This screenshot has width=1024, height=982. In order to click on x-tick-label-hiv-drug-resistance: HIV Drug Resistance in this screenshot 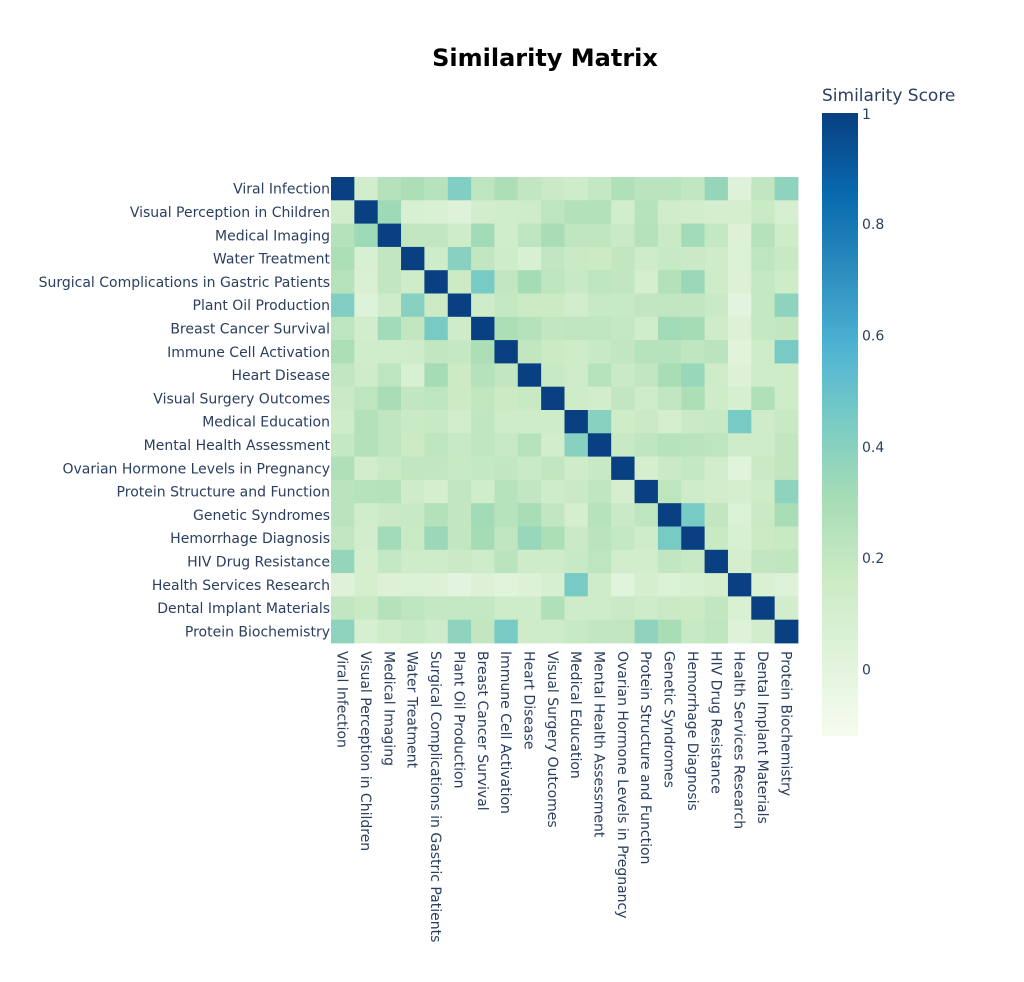, I will do `click(715, 722)`.